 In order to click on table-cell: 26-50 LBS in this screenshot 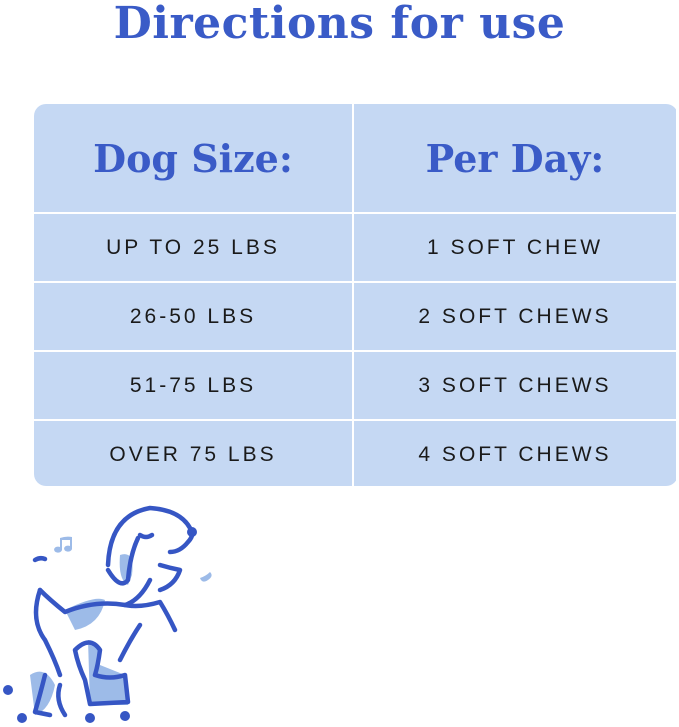, I will do `click(193, 316)`.